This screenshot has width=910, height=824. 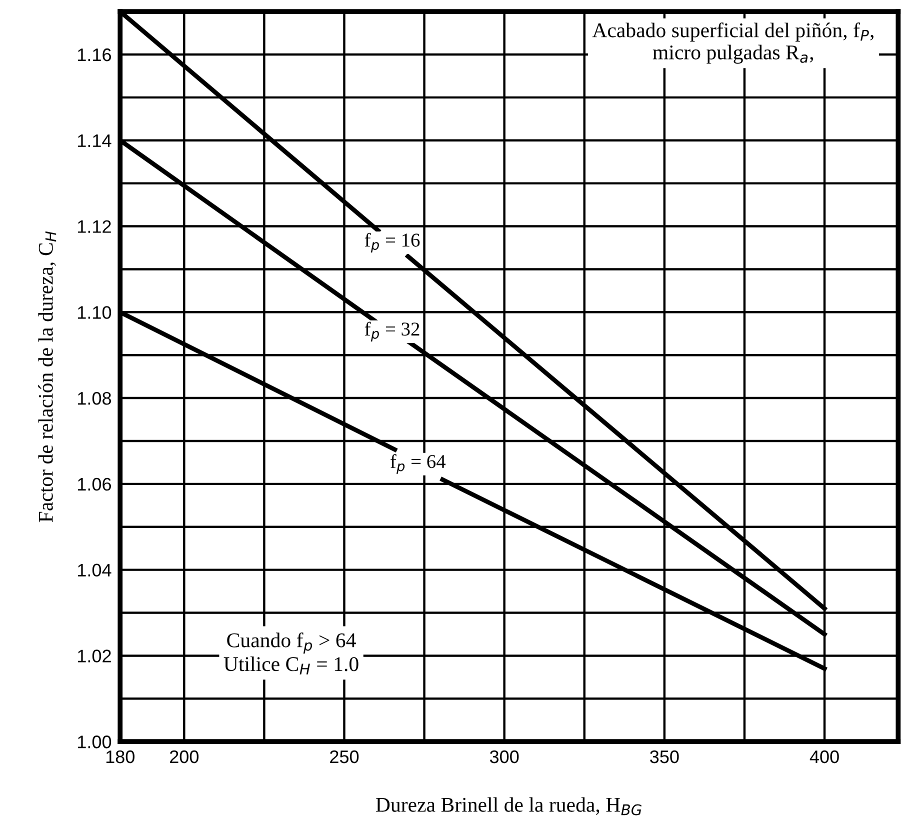 What do you see at coordinates (94, 656) in the screenshot?
I see `y-tick-label: 1.02` at bounding box center [94, 656].